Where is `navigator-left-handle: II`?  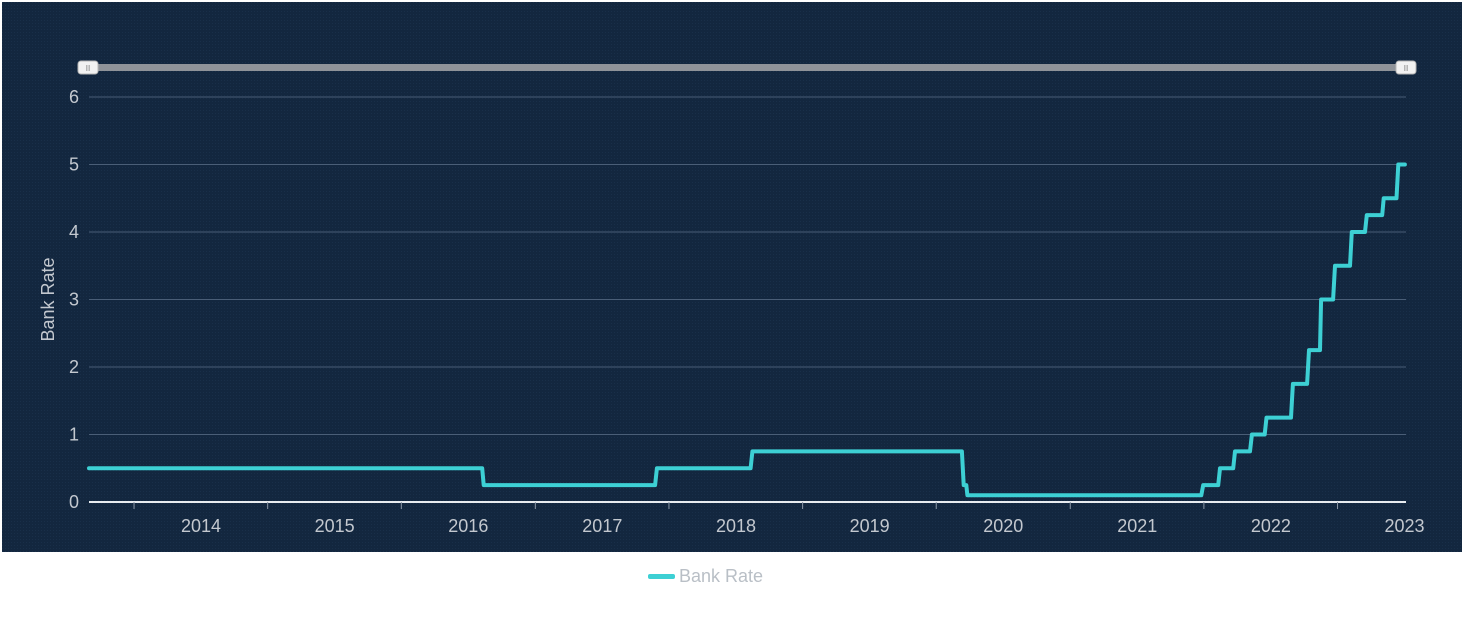
navigator-left-handle: II is located at coordinates (88, 67).